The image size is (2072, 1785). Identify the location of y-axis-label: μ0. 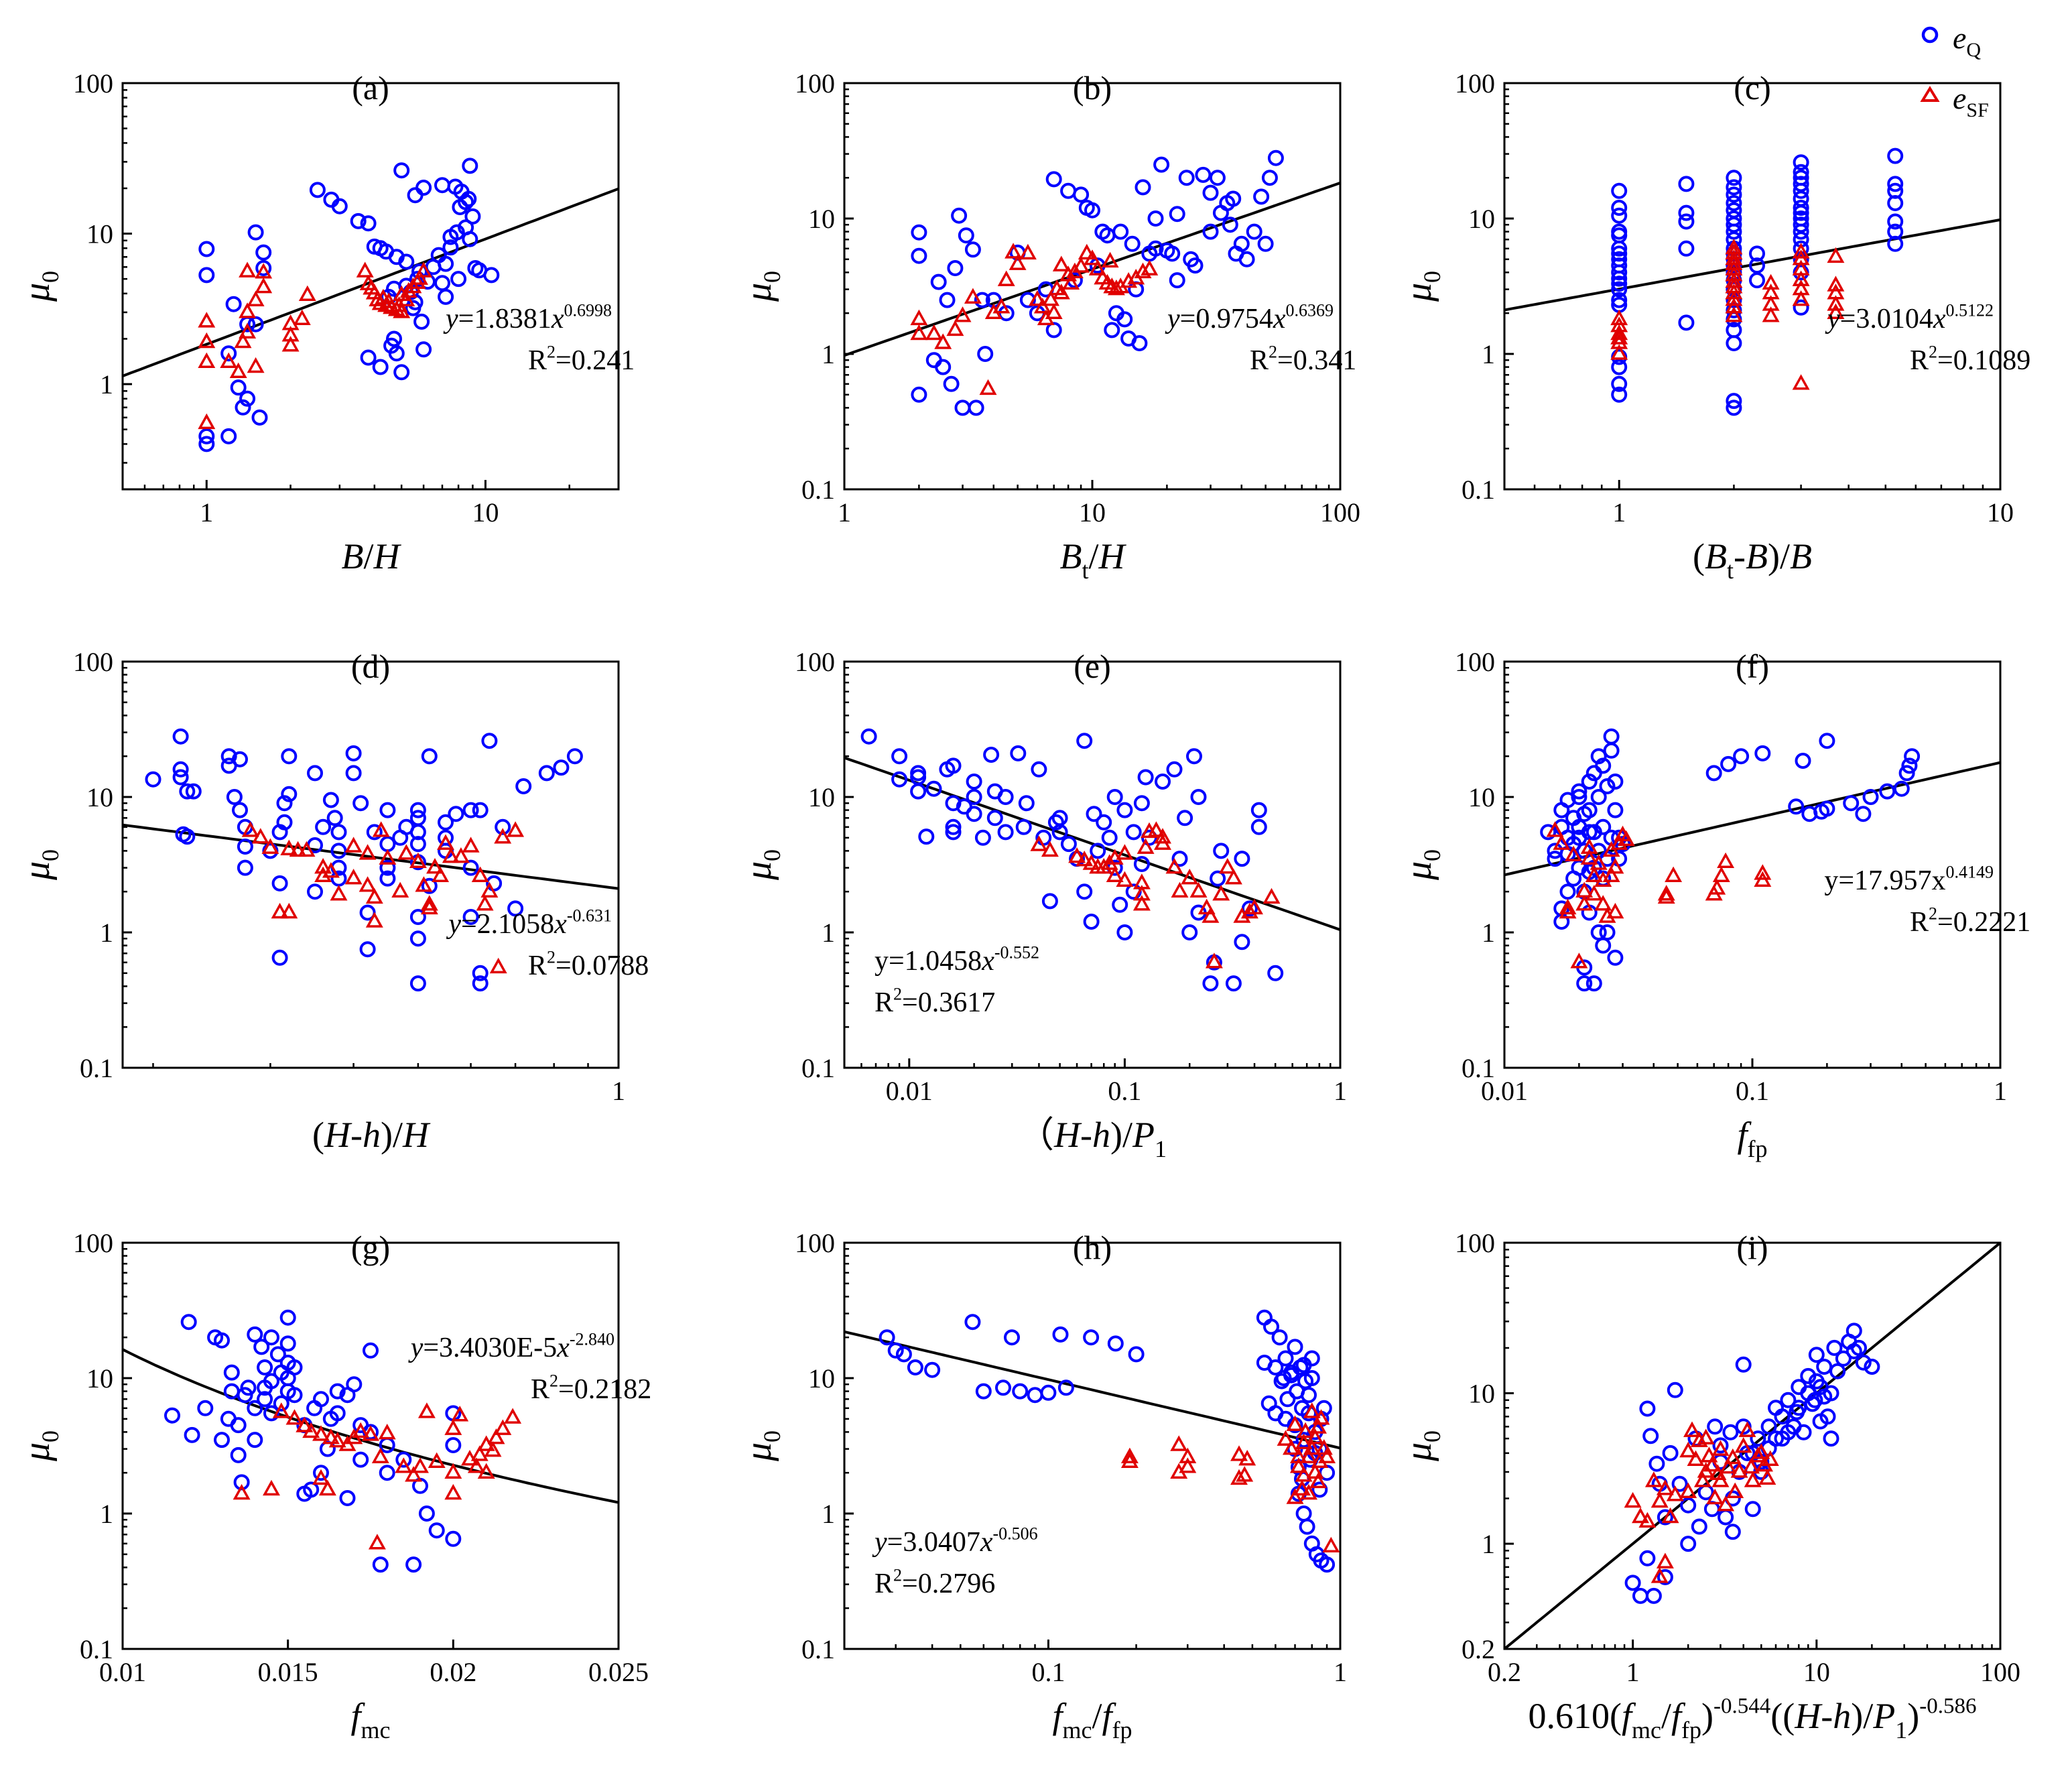
(40, 1446).